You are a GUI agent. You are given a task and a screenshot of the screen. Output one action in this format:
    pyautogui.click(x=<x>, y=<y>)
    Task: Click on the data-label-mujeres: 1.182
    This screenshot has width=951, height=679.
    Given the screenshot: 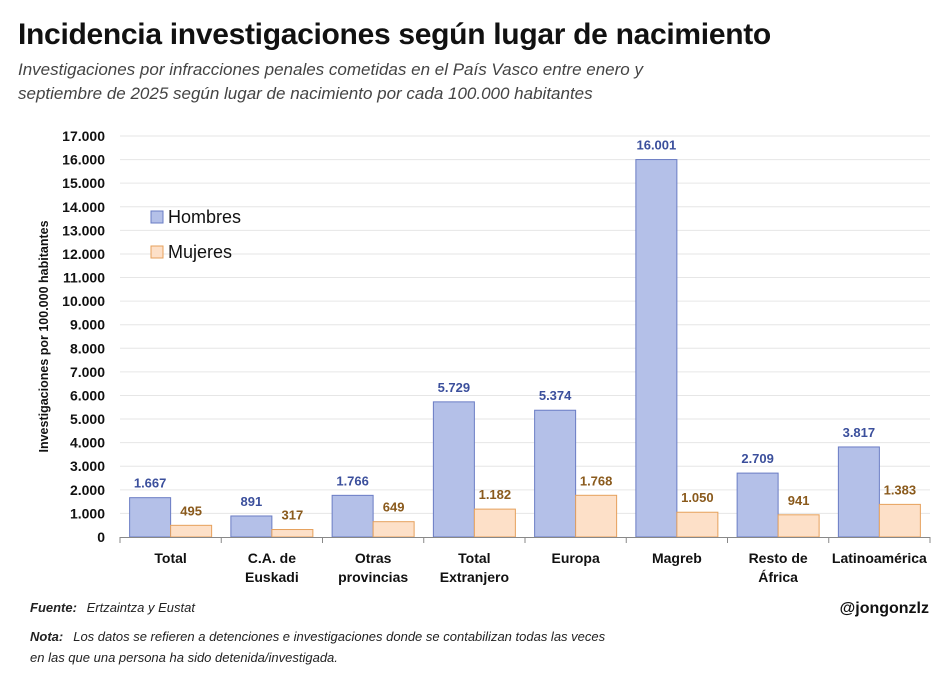 What is the action you would take?
    pyautogui.click(x=495, y=494)
    